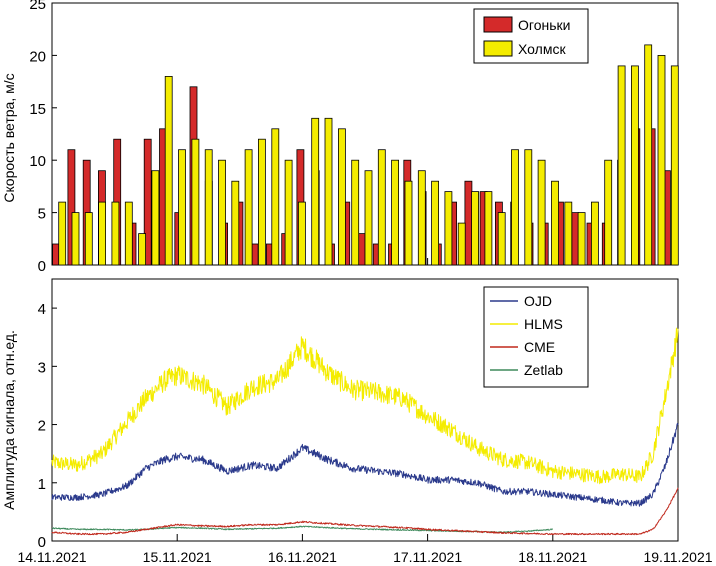 This screenshot has width=716, height=566. I want to click on legend-label: CME, so click(539, 347).